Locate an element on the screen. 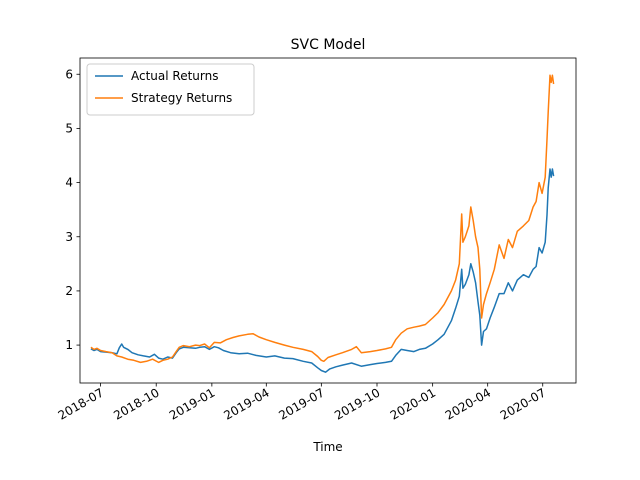  y-tick-label: 6 is located at coordinates (69, 74).